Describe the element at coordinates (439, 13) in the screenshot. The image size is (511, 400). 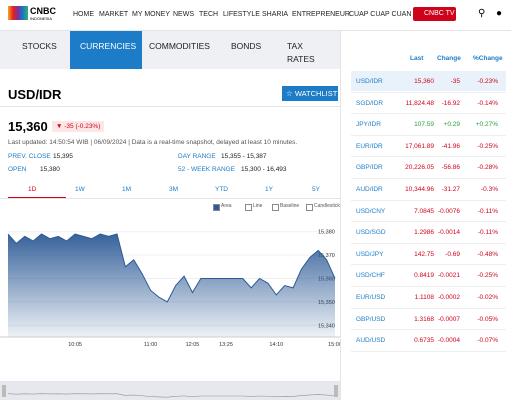
I see `tv-label: CNBC TV` at that location.